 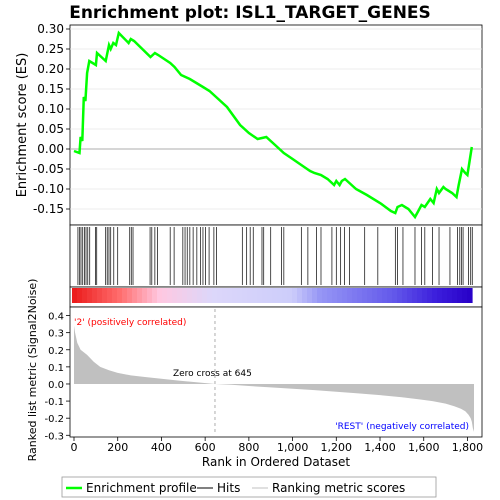 What do you see at coordinates (54, 402) in the screenshot?
I see `metric-ytick-label: -0.1` at bounding box center [54, 402].